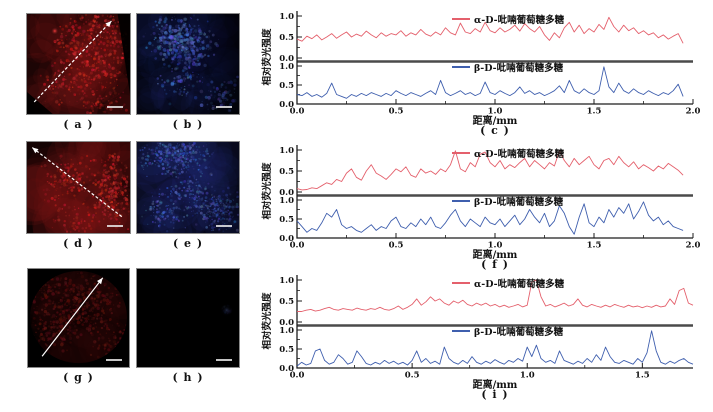 The width and height of the screenshot is (713, 412). What do you see at coordinates (495, 394) in the screenshot?
I see `panel-letter-i: ( i )` at bounding box center [495, 394].